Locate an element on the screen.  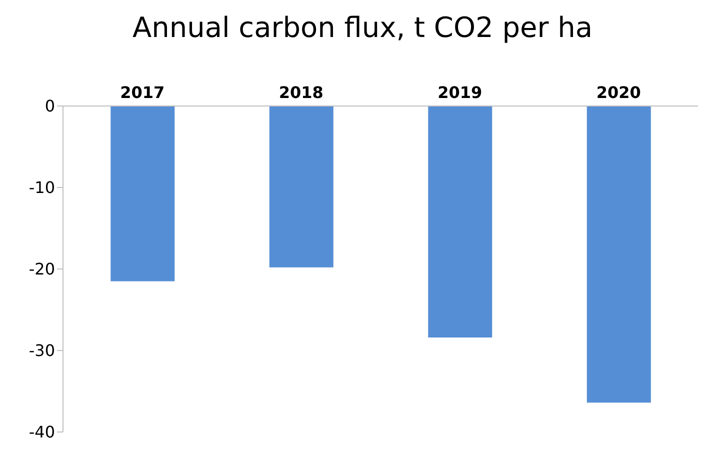
y-tick-label: 0 is located at coordinates (49, 106).